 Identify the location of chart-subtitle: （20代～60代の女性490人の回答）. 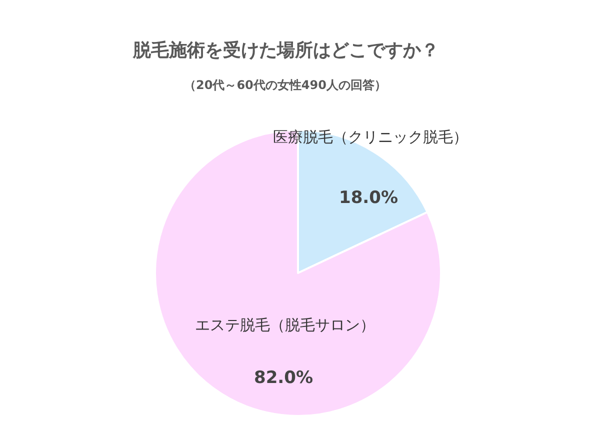
(285, 85).